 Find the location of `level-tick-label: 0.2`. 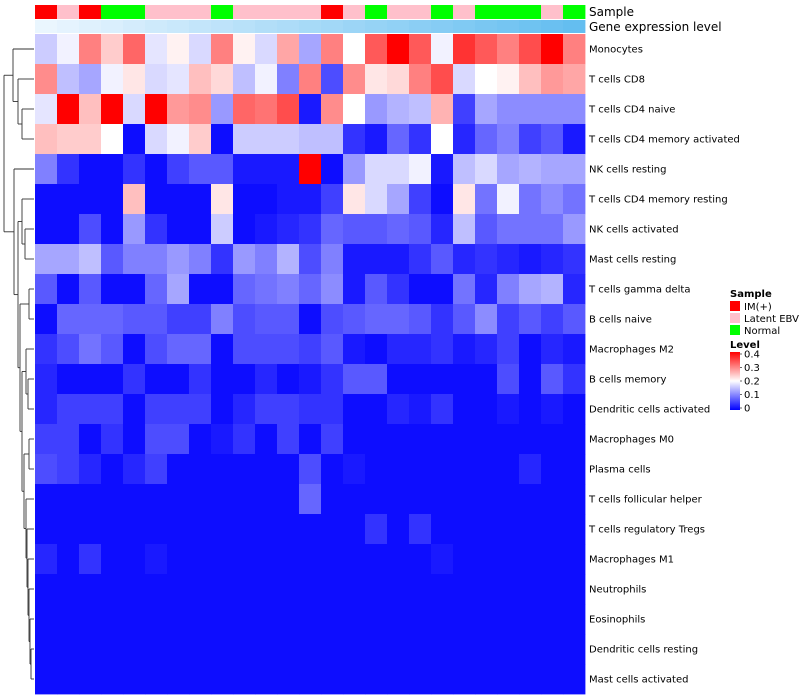

level-tick-label: 0.2 is located at coordinates (752, 382).